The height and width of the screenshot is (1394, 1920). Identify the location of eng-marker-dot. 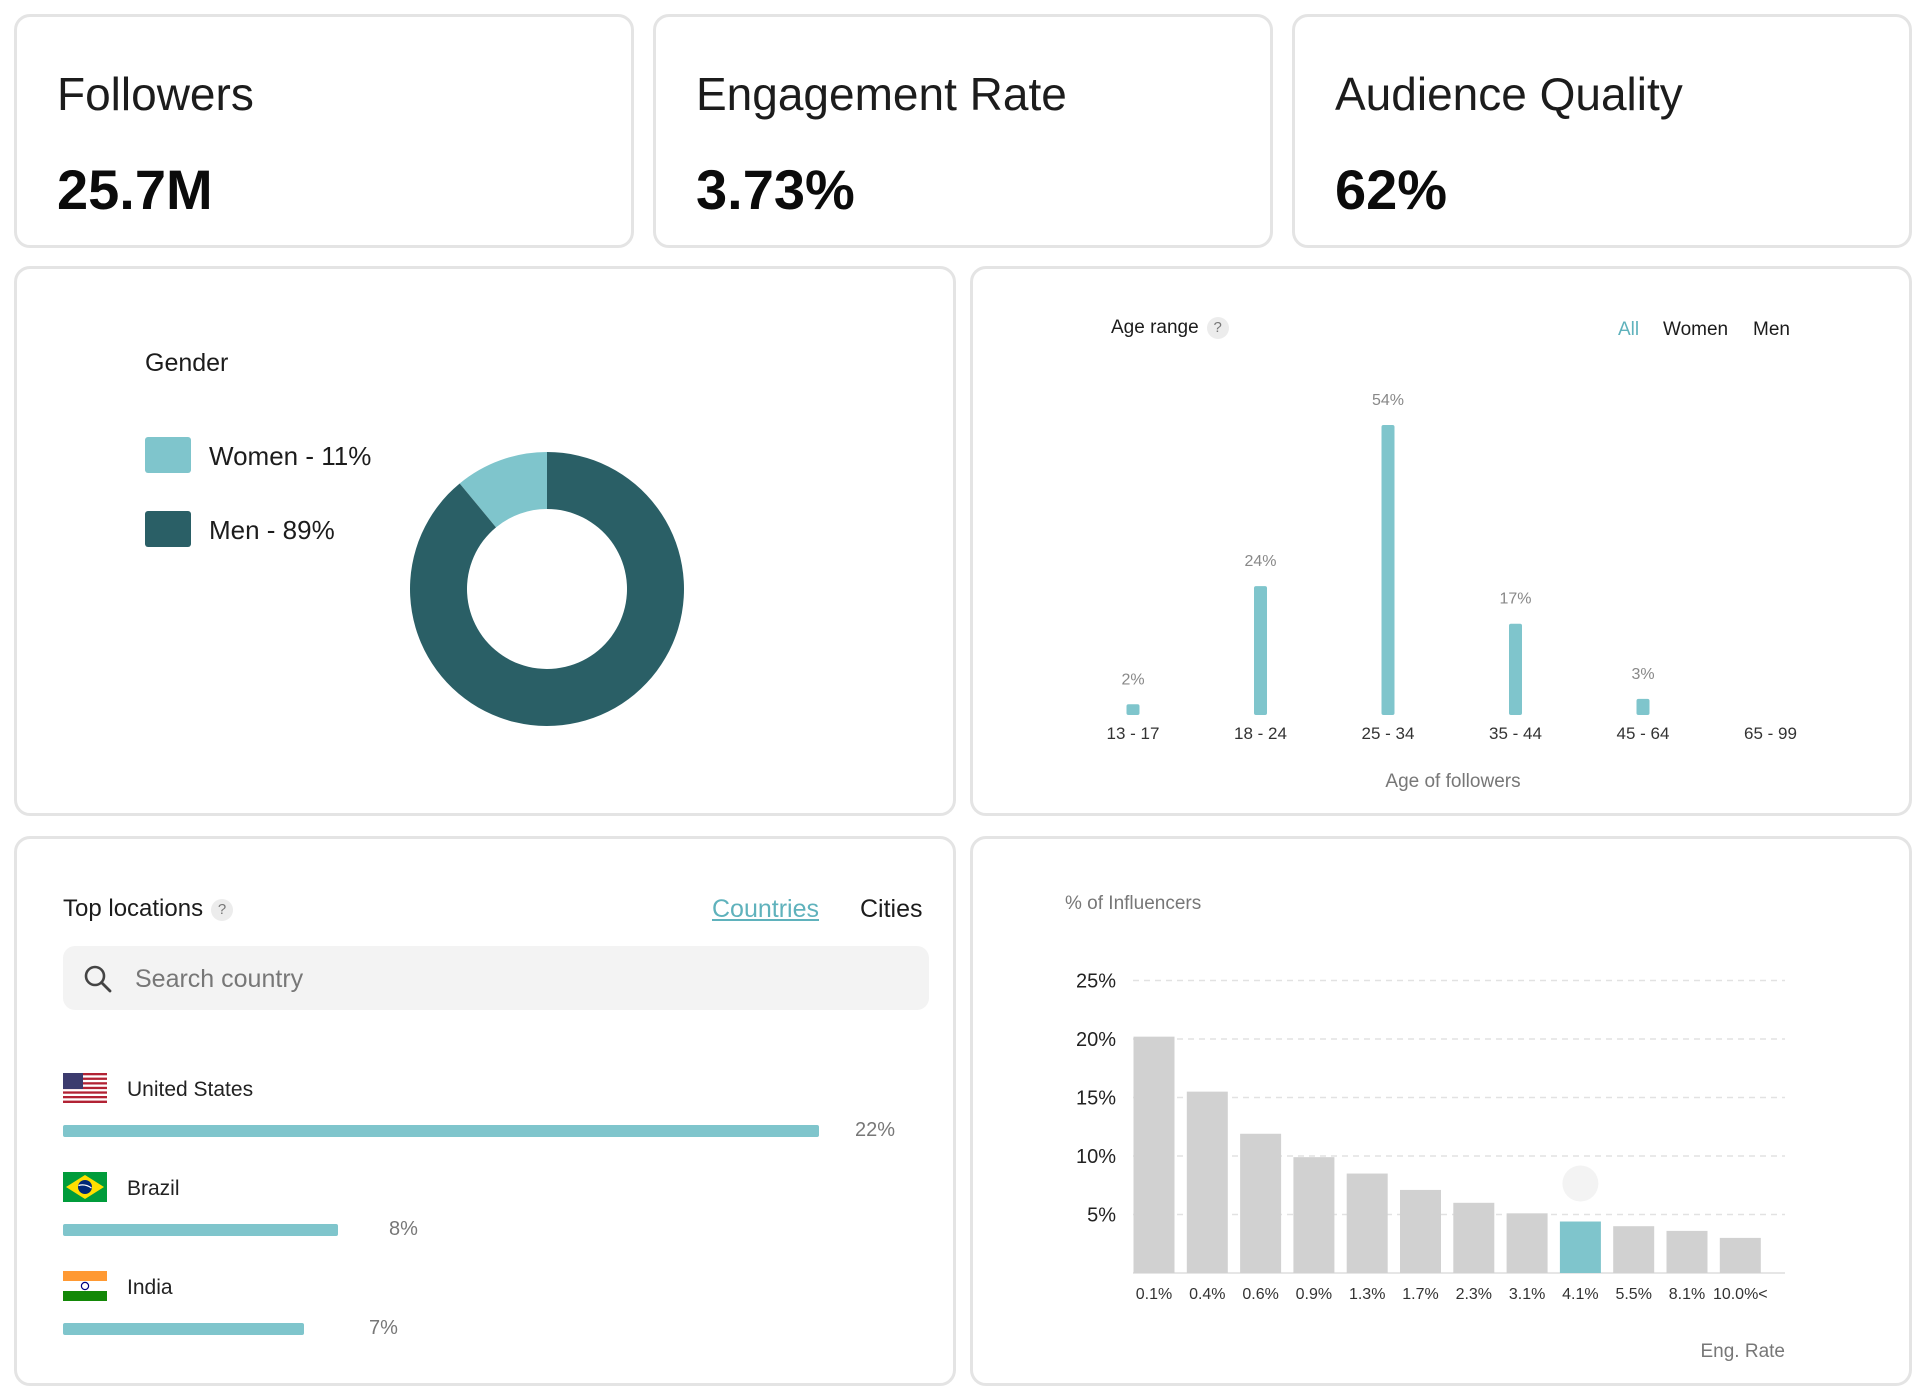
(1580, 1183).